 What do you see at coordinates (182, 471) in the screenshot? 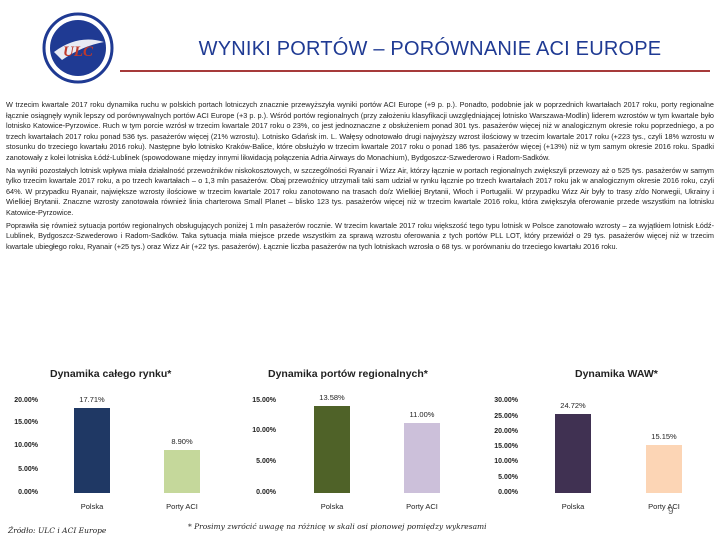
I see `bar-market-aci` at bounding box center [182, 471].